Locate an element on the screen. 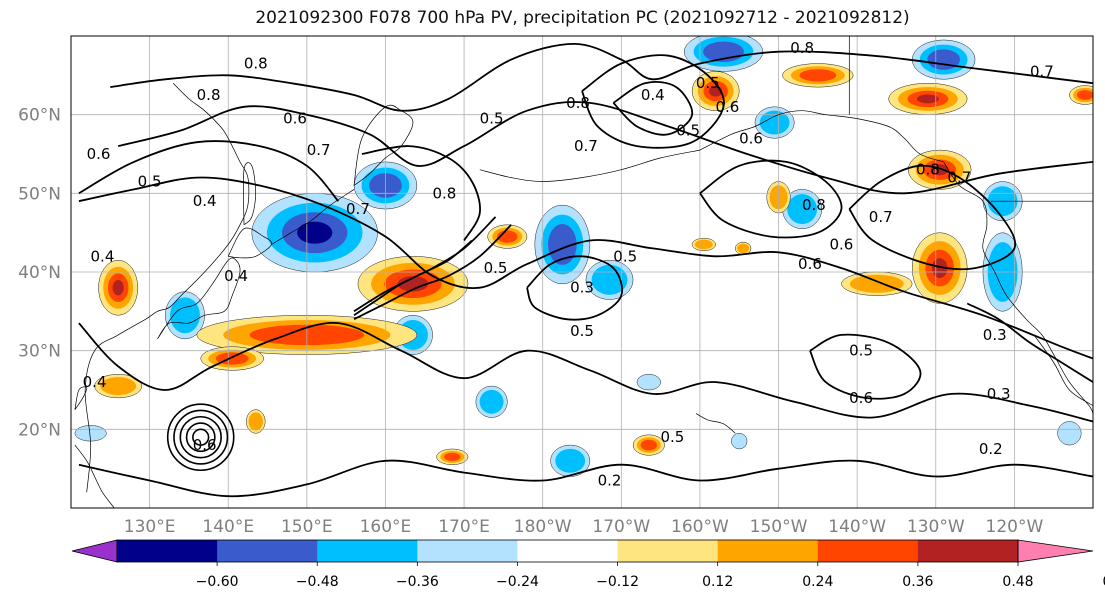 This screenshot has height=601, width=1105. colorbar-tick-label: −0.60 is located at coordinates (217, 582).